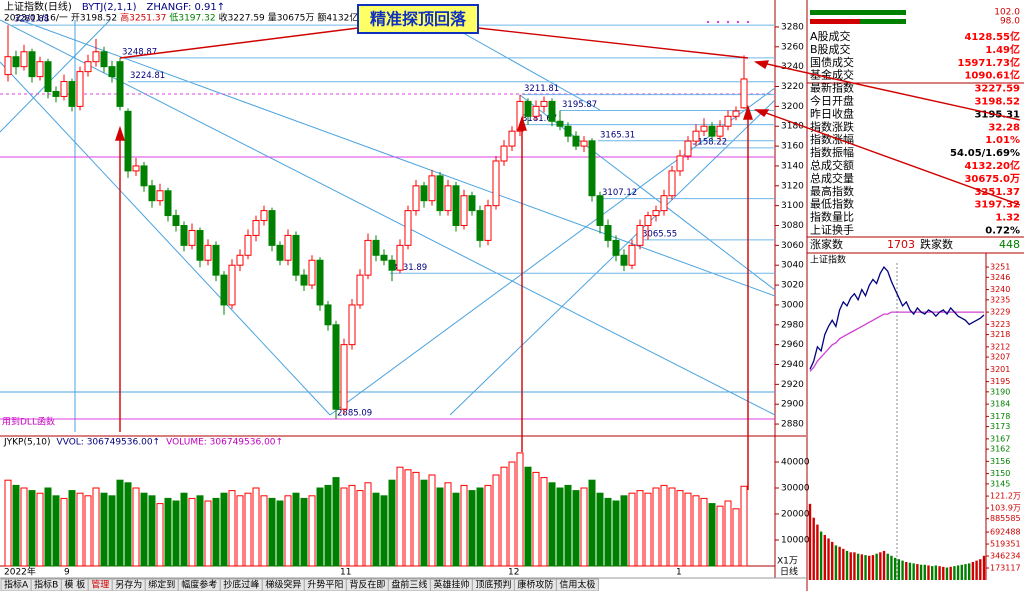 This screenshot has height=591, width=1024. Describe the element at coordinates (617, 135) in the screenshot. I see `level-label: 3165.31` at that location.